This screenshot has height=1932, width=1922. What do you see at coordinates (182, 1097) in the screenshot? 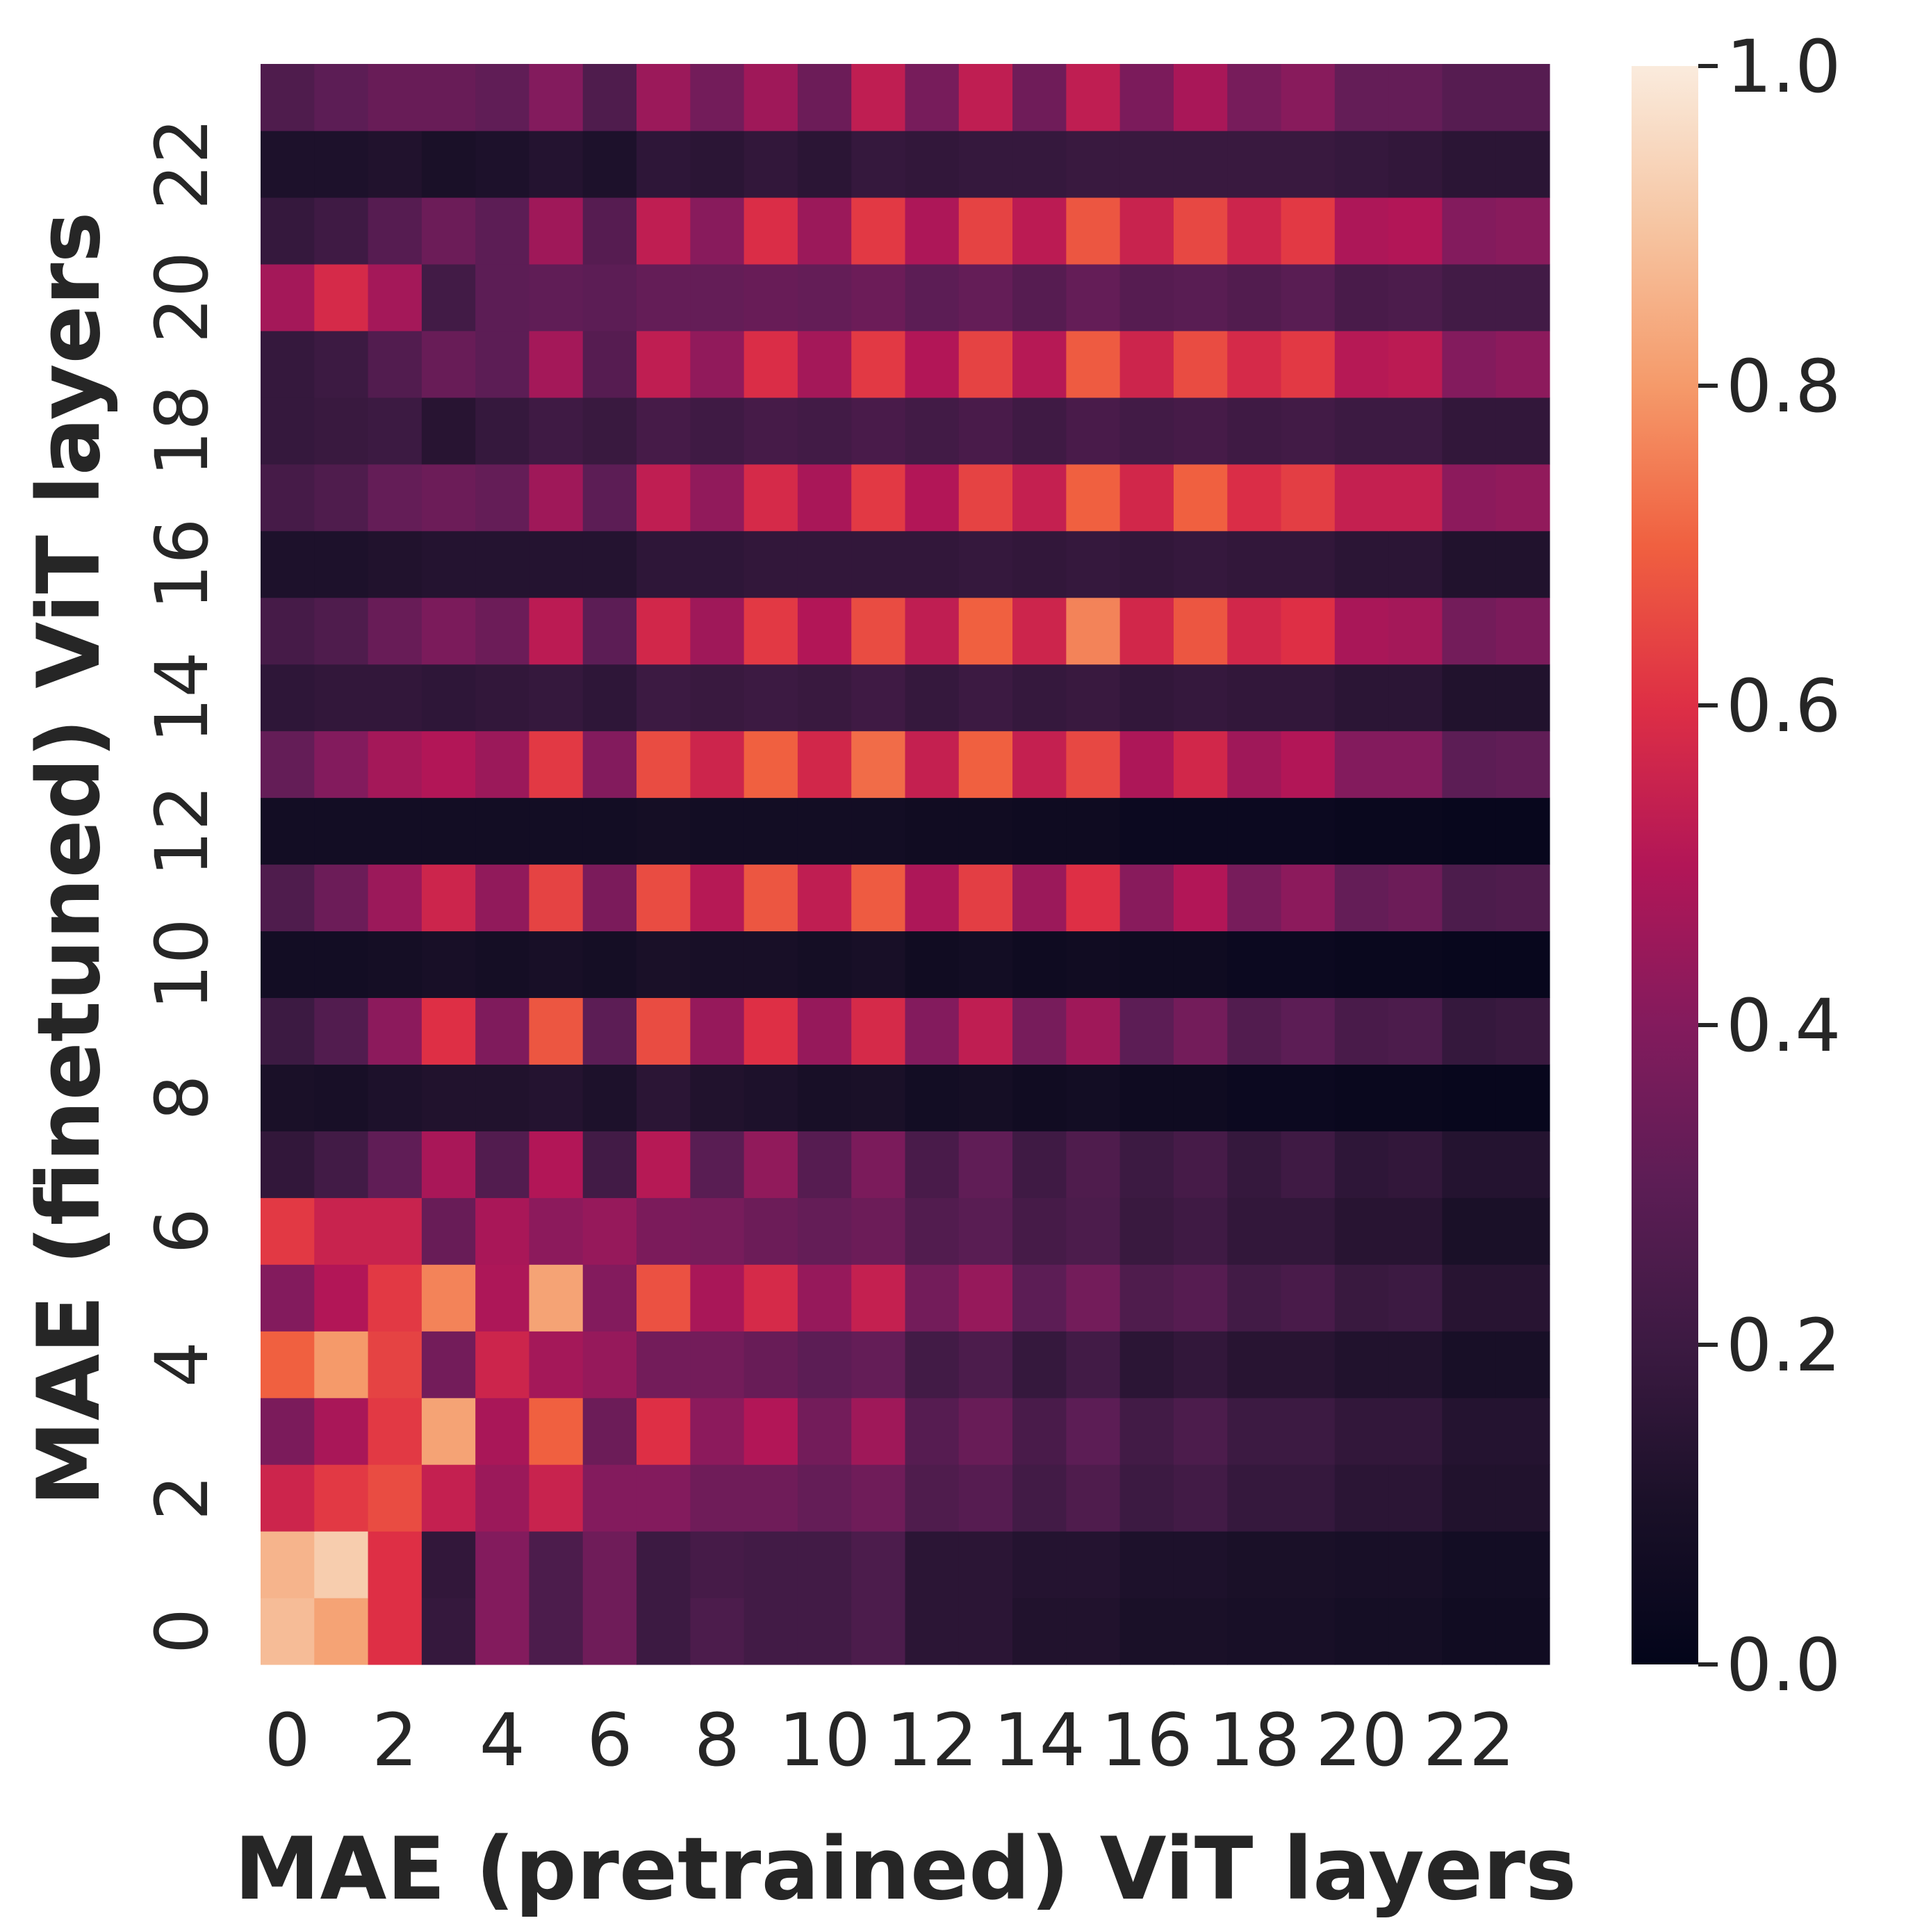
I see `y-tick-label: 8` at bounding box center [182, 1097].